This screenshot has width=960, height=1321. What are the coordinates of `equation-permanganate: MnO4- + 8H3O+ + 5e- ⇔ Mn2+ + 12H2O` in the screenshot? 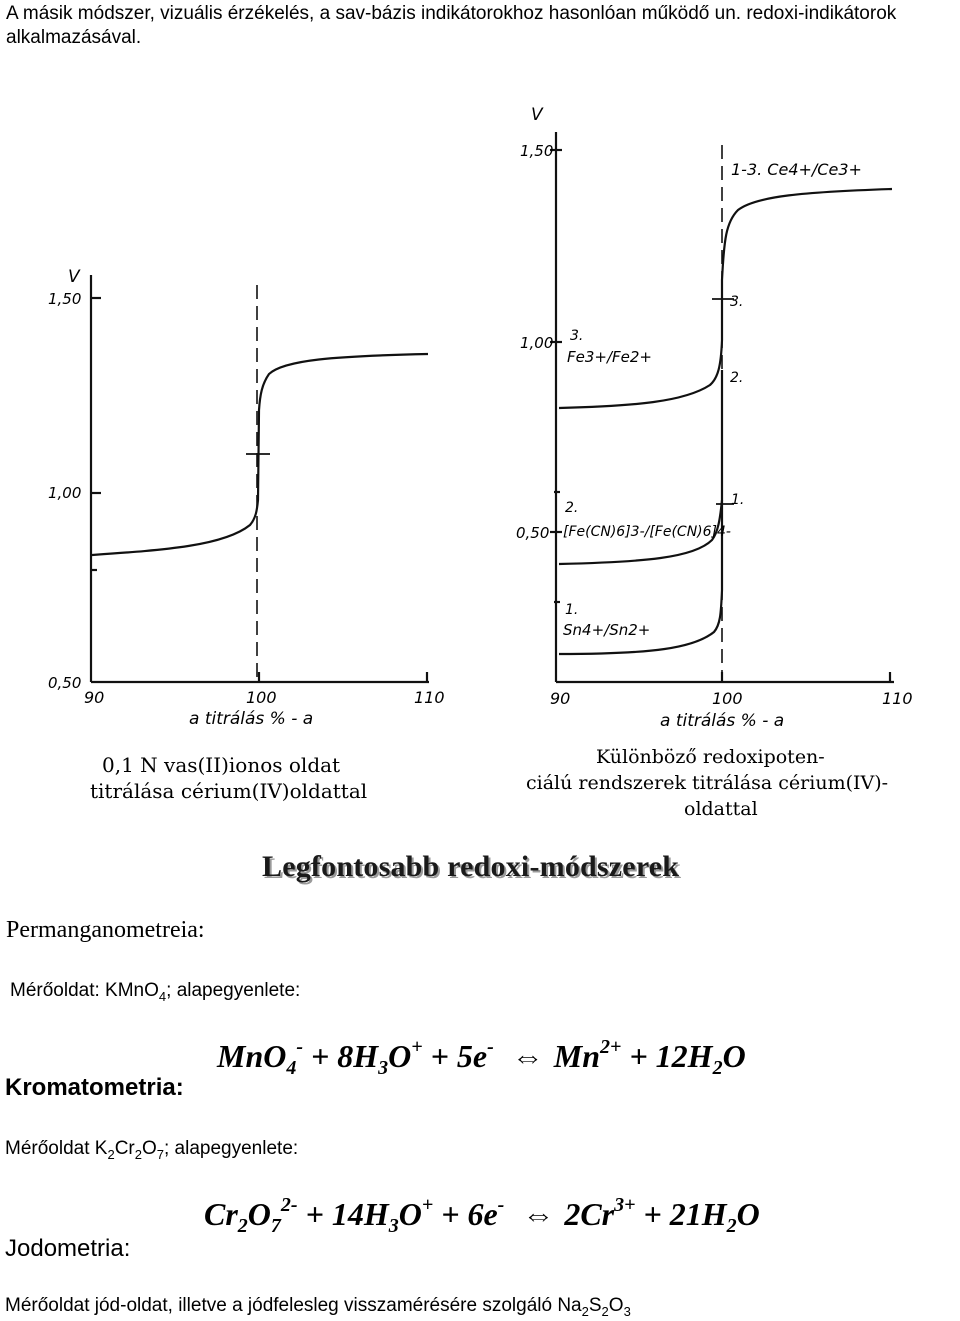 It's located at (481, 1057).